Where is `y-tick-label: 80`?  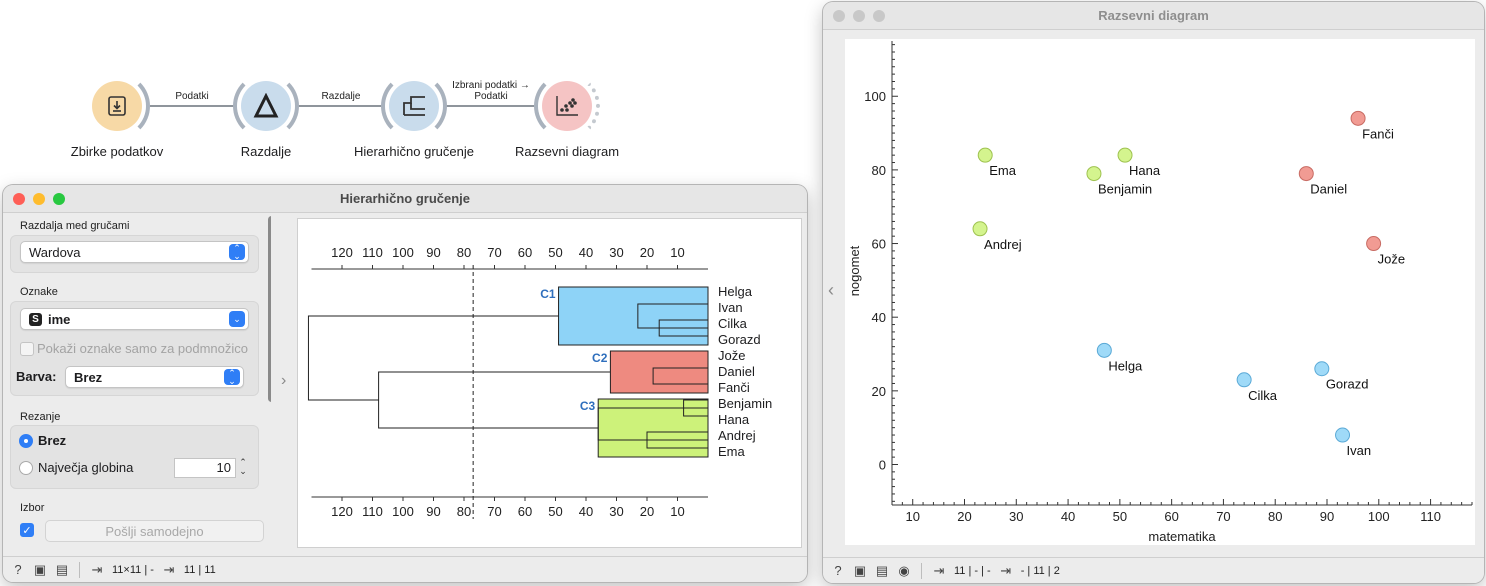
y-tick-label: 80 is located at coordinates (879, 170).